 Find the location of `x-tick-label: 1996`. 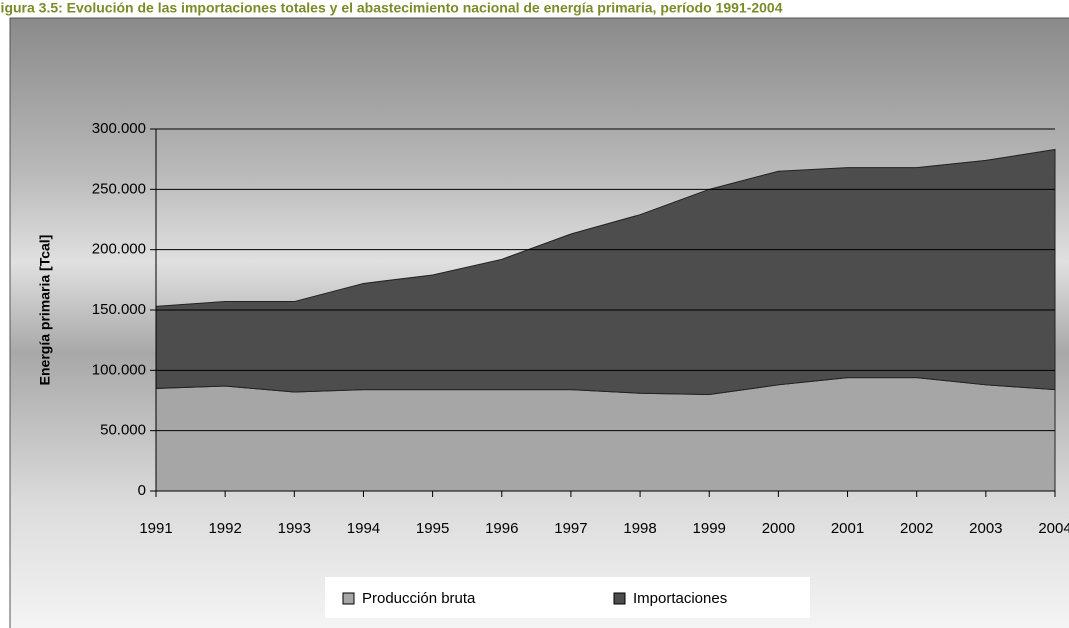

x-tick-label: 1996 is located at coordinates (501, 528).